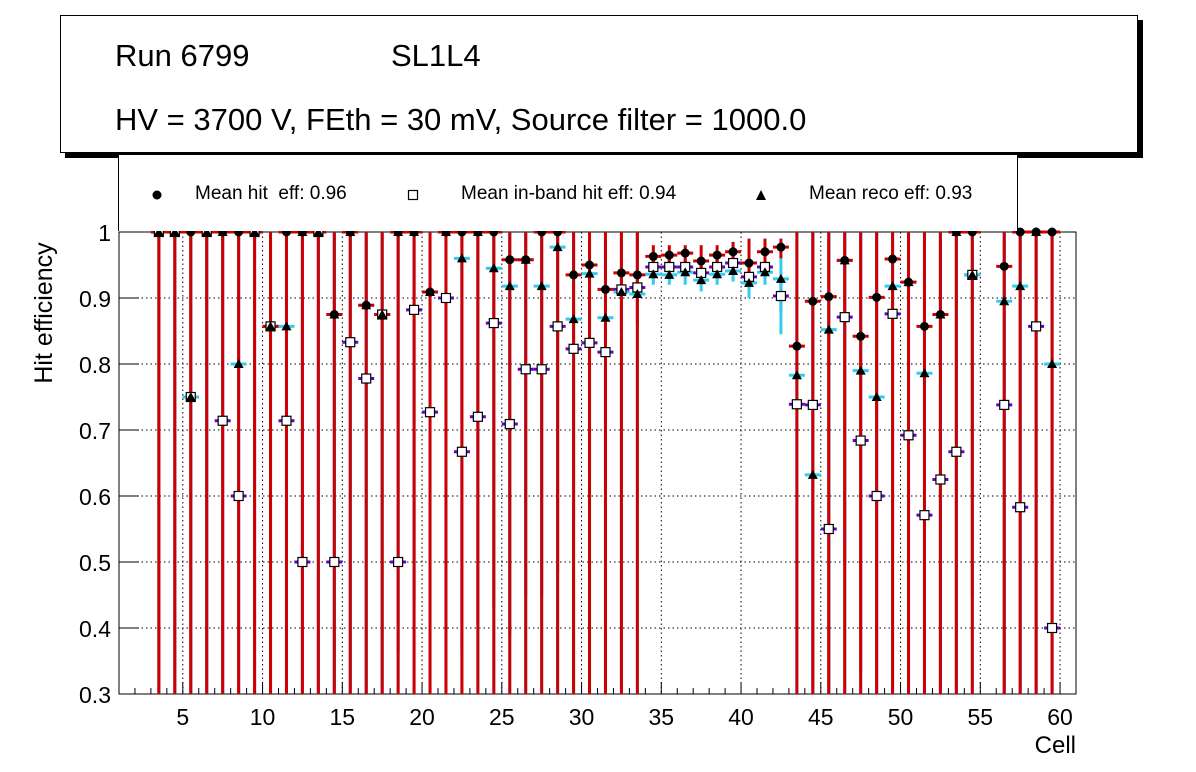 This screenshot has width=1196, height=772. I want to click on y-tick-label: 0.4, so click(95, 629).